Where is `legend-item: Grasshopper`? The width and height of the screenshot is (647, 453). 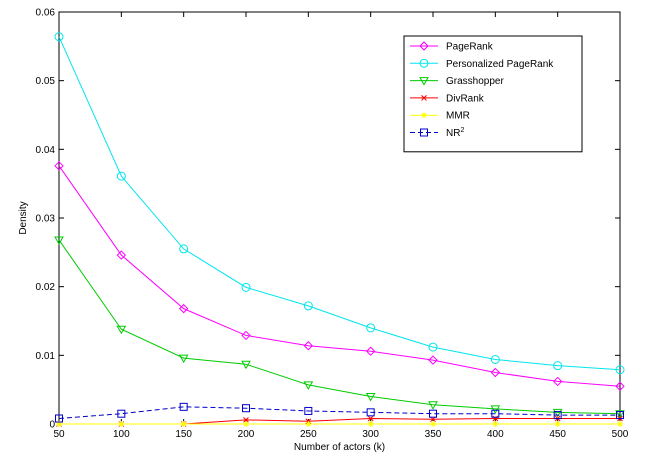 legend-item: Grasshopper is located at coordinates (457, 81).